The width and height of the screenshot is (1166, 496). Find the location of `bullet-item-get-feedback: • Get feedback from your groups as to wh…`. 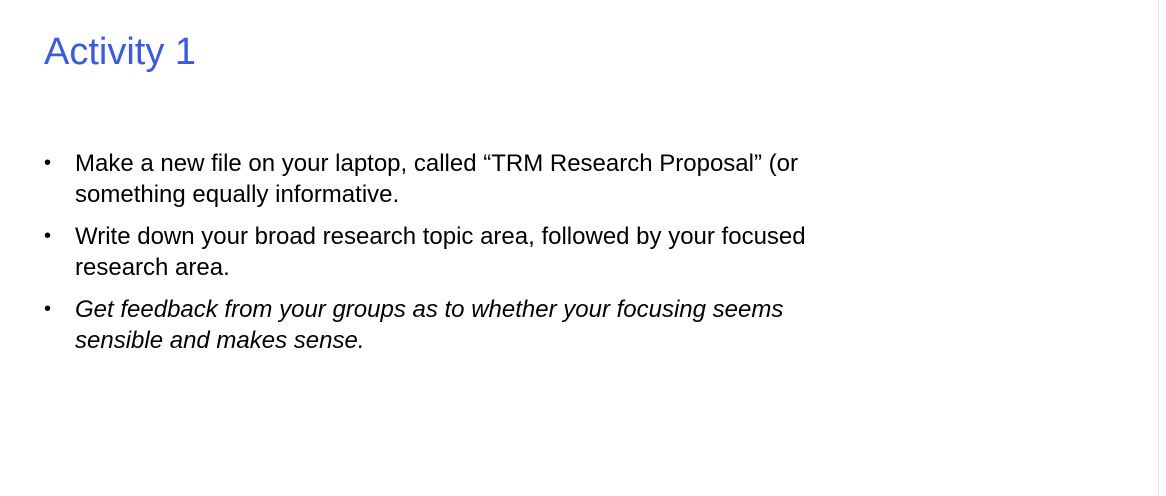

bullet-item-get-feedback: • Get feedback from your groups as to wh… is located at coordinates (444, 325).